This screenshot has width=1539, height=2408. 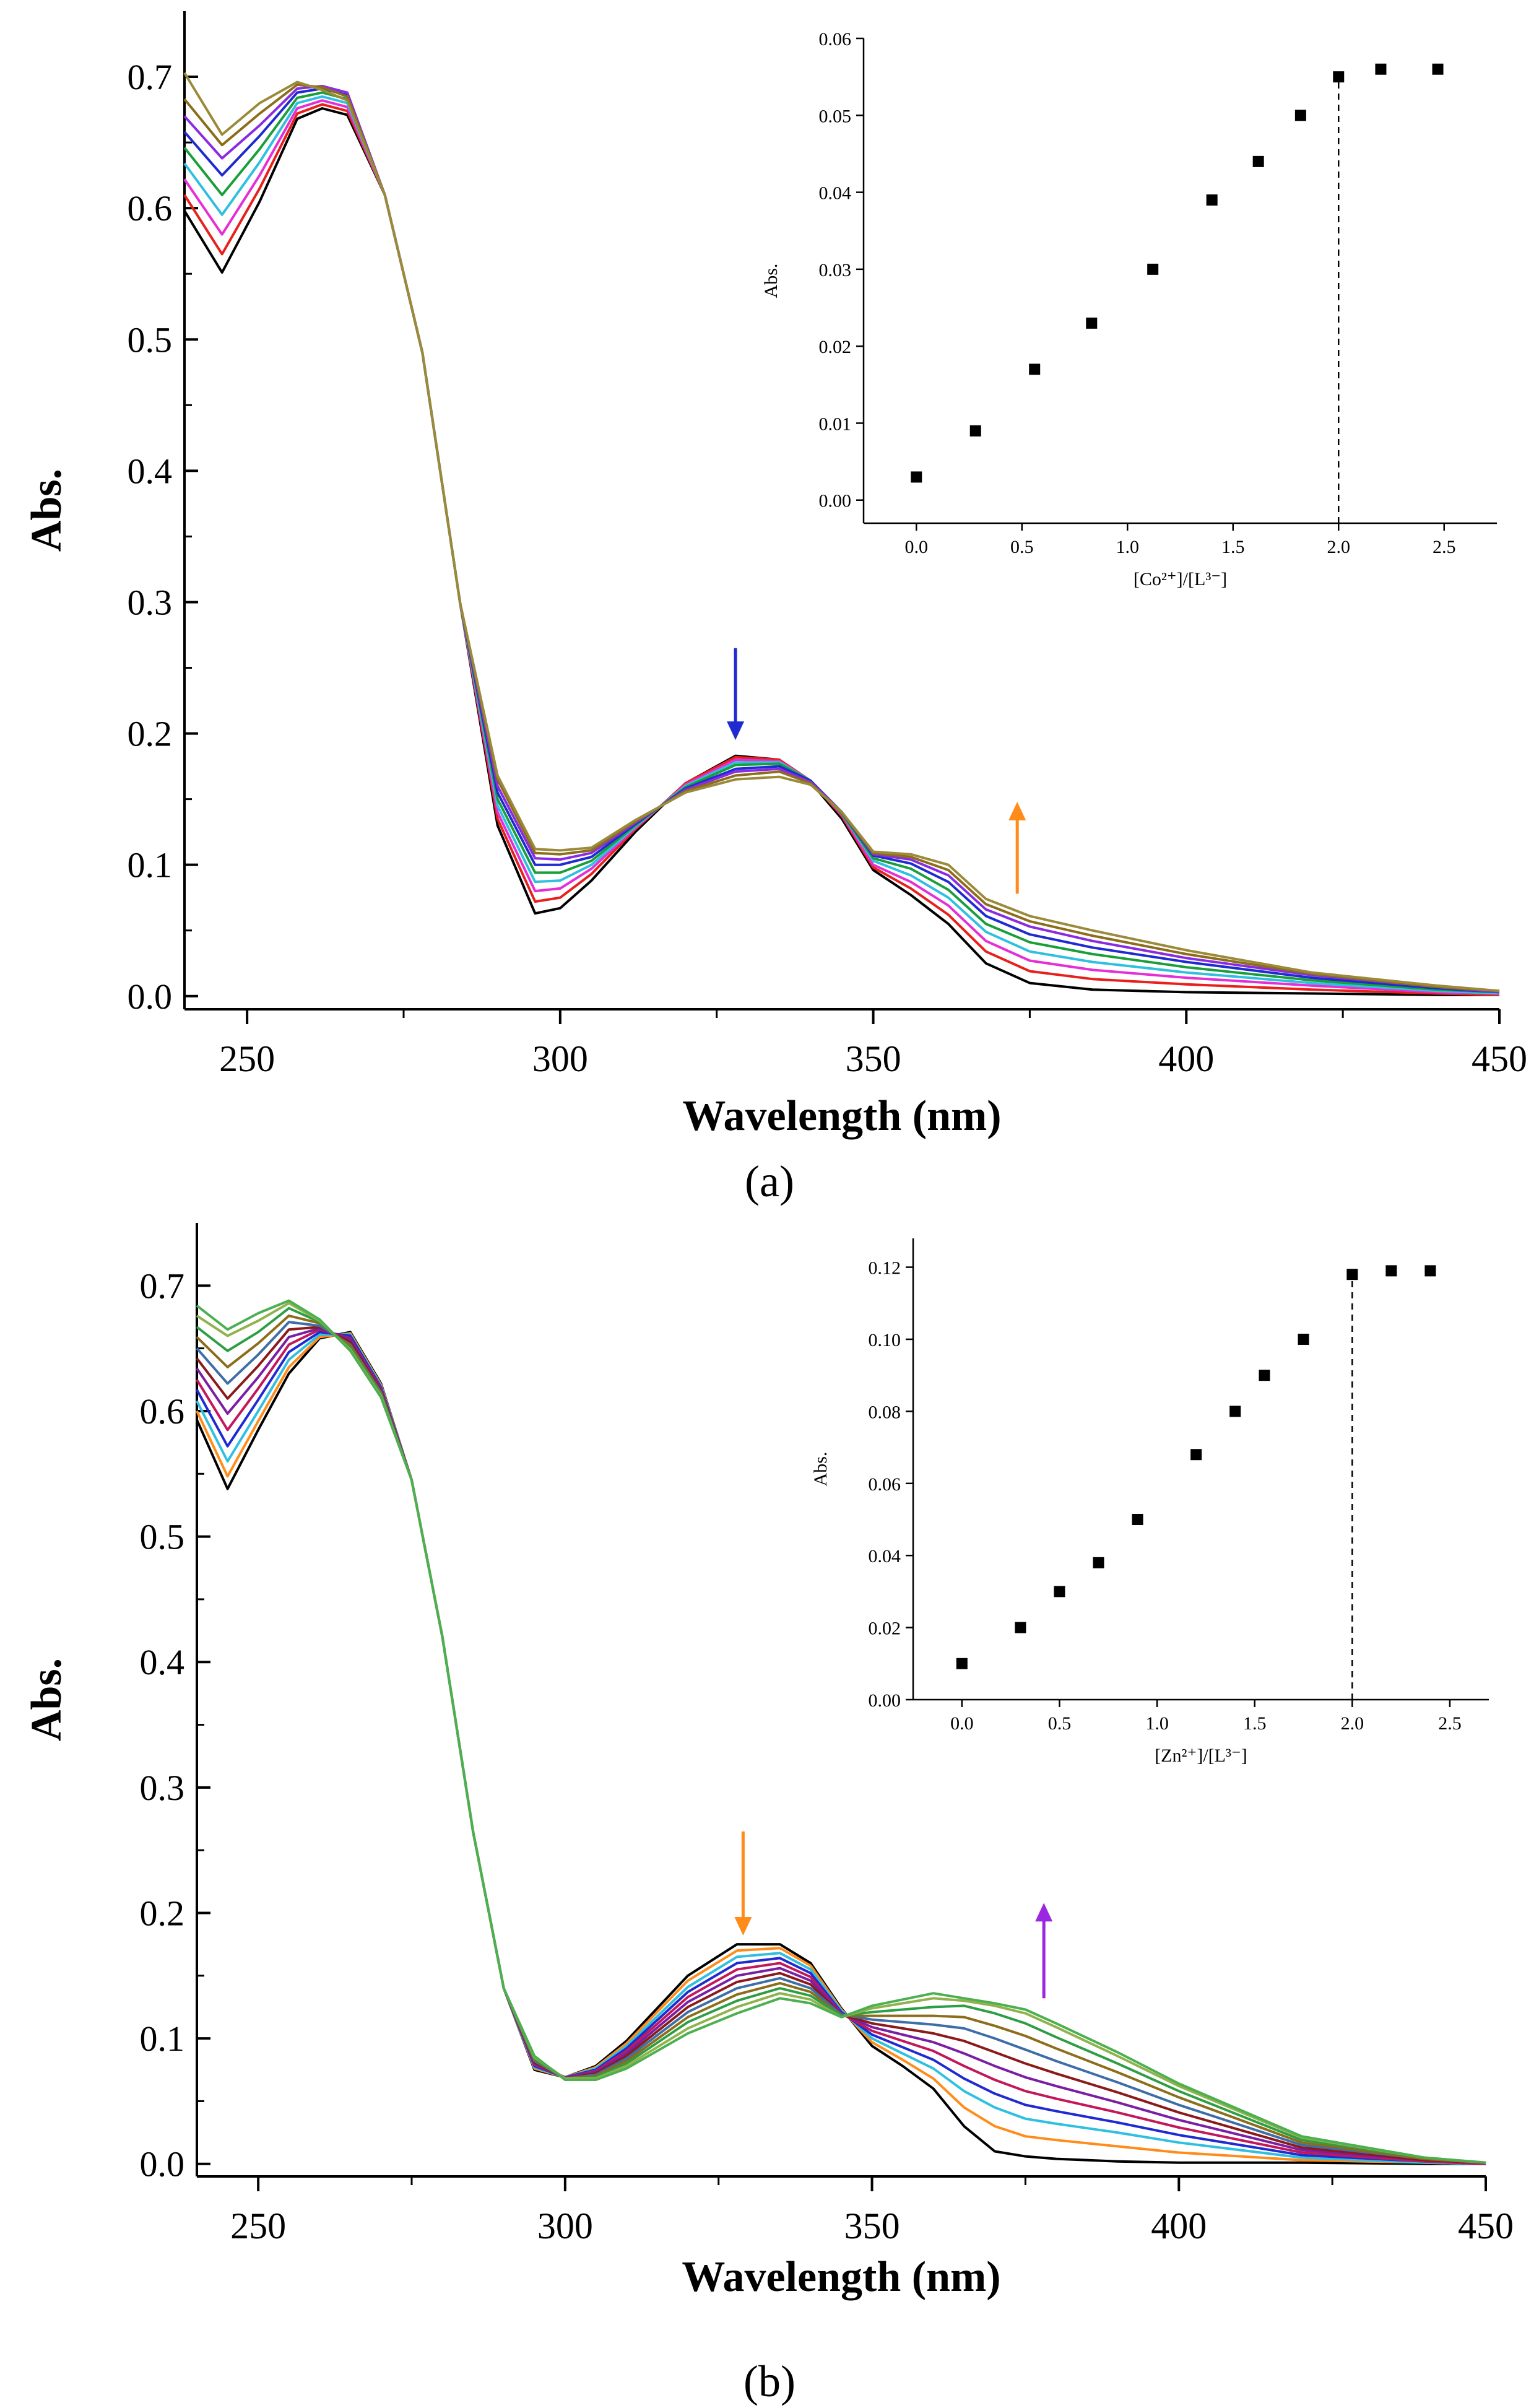 I want to click on y-tick-label-a: 0.5, so click(x=150, y=339).